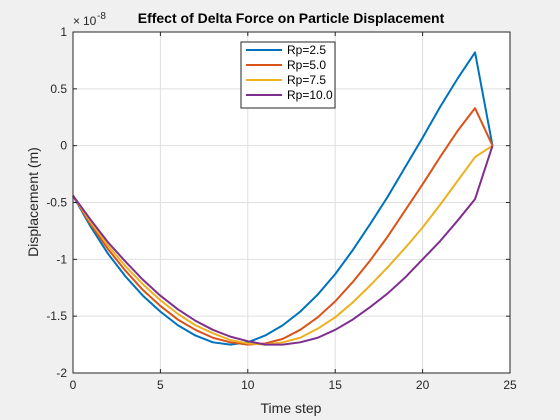 The width and height of the screenshot is (560, 420). Describe the element at coordinates (306, 65) in the screenshot. I see `legend-label-2: Rp=5.0` at that location.